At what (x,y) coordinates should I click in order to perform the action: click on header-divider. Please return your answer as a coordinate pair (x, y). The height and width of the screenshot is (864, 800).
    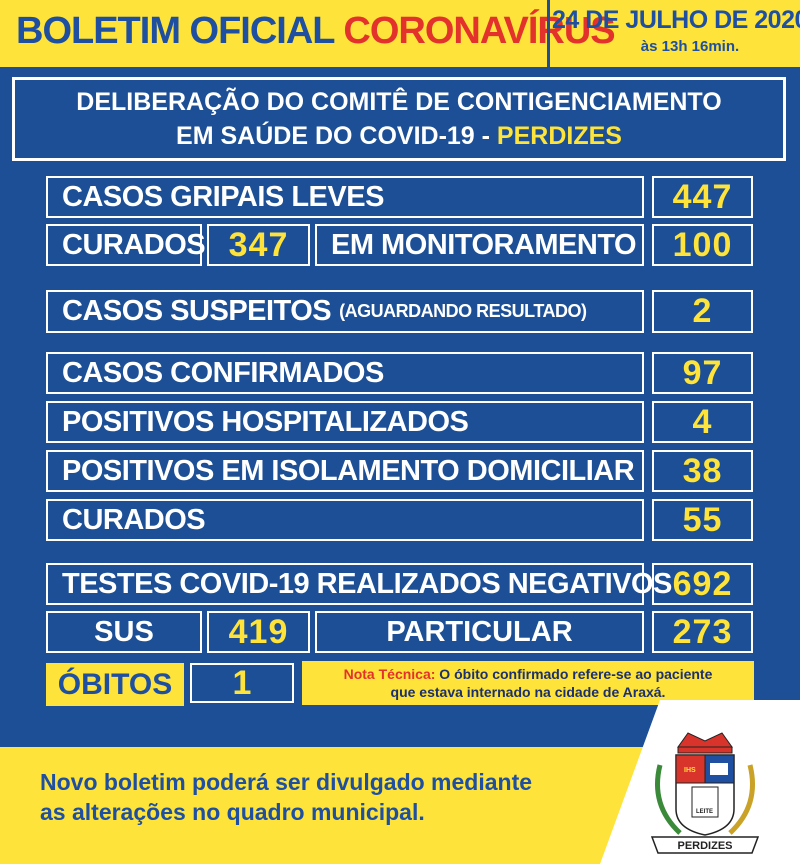
    Looking at the image, I should click on (548, 33).